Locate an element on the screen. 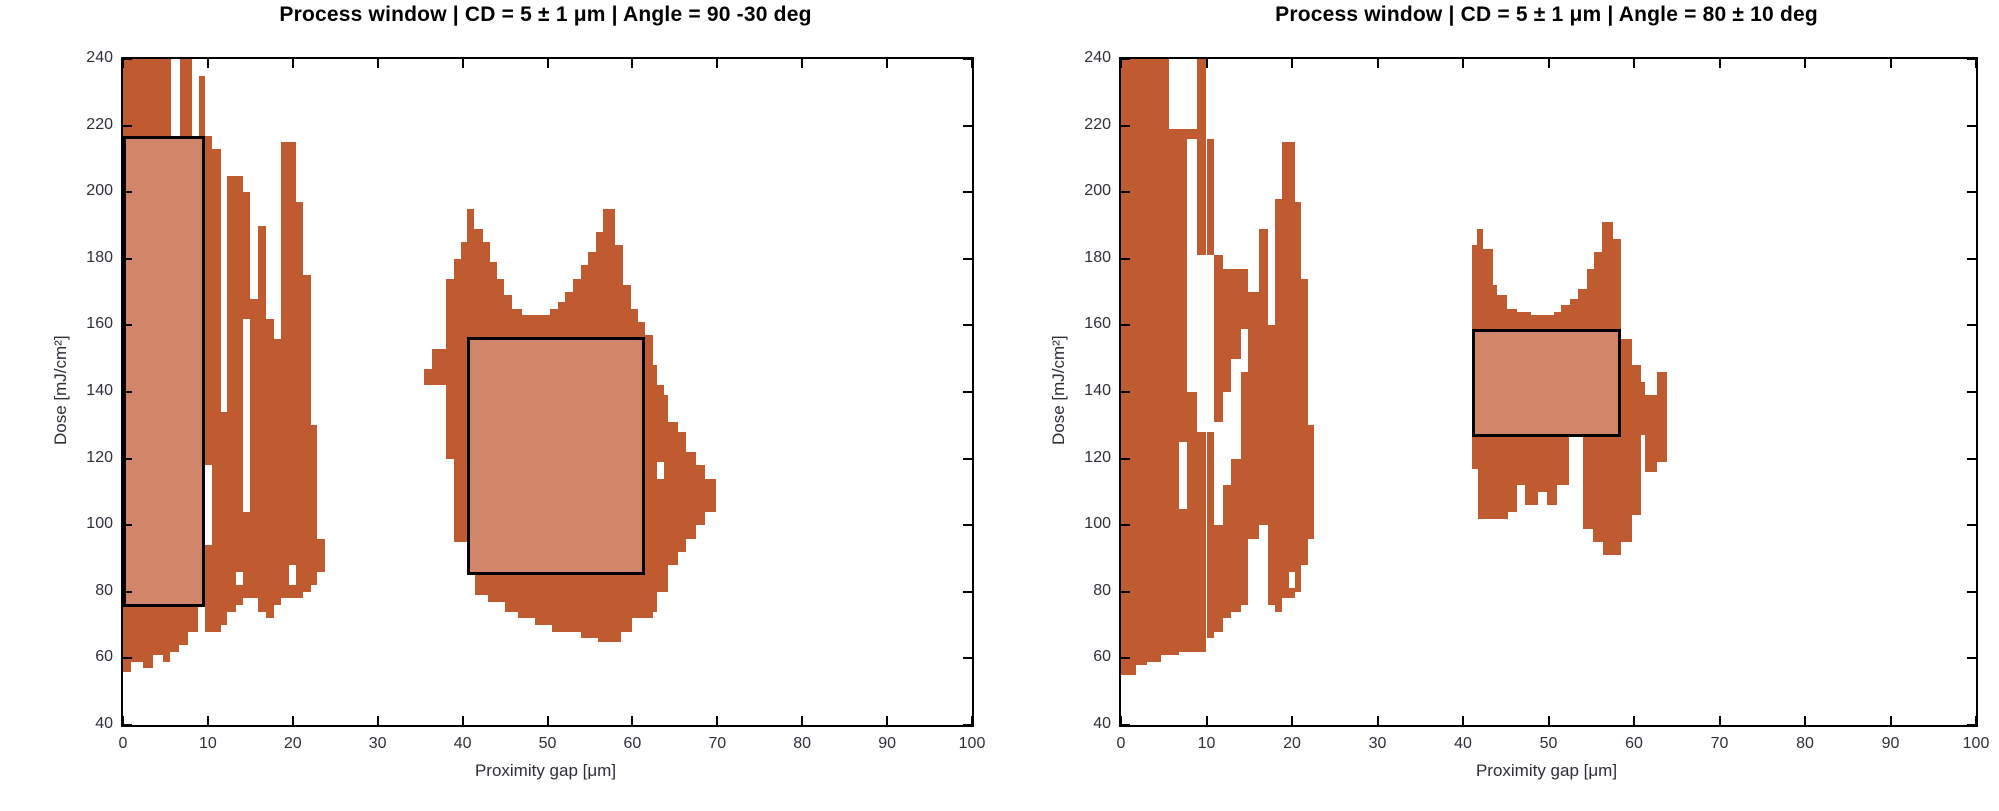 The image size is (1999, 811). x-tick-label: 10 is located at coordinates (207, 743).